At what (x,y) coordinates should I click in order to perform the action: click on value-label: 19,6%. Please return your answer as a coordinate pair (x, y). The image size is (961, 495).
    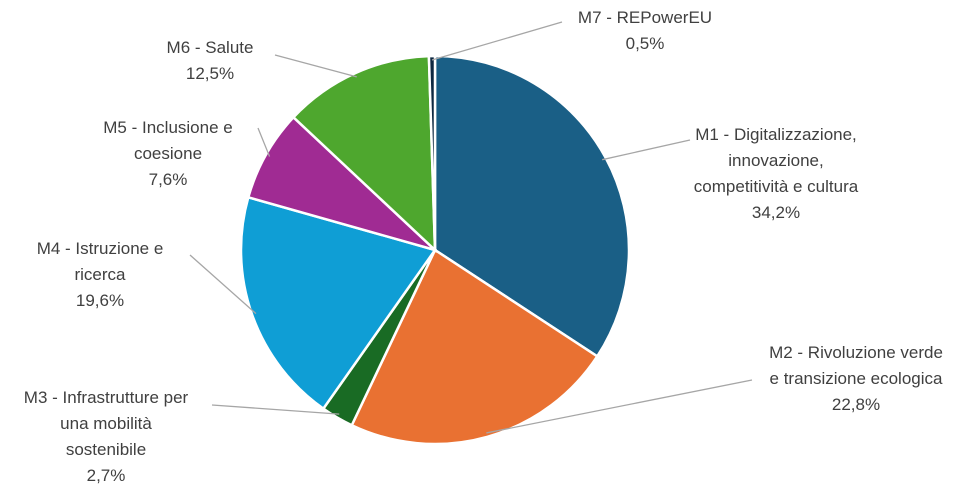
    Looking at the image, I should click on (100, 300).